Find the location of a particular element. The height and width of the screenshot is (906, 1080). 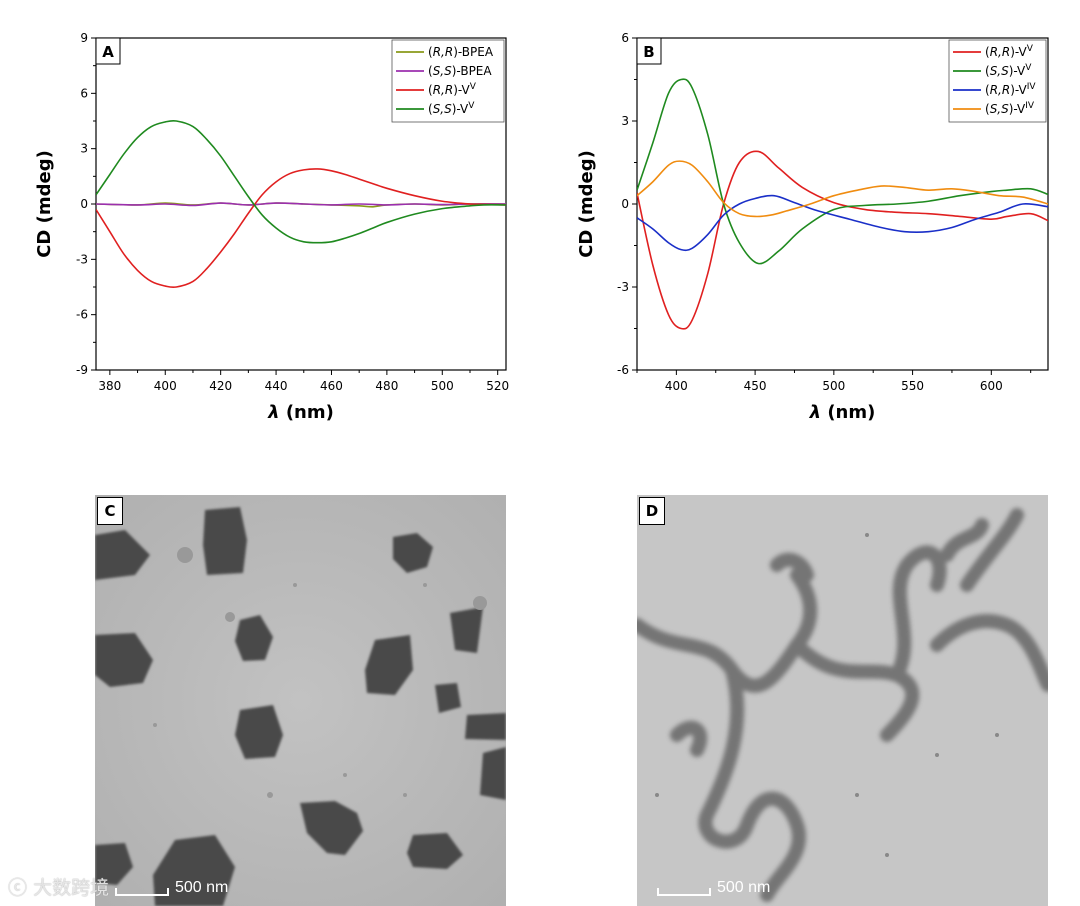

svg-text: A is located at coordinates (108, 52).